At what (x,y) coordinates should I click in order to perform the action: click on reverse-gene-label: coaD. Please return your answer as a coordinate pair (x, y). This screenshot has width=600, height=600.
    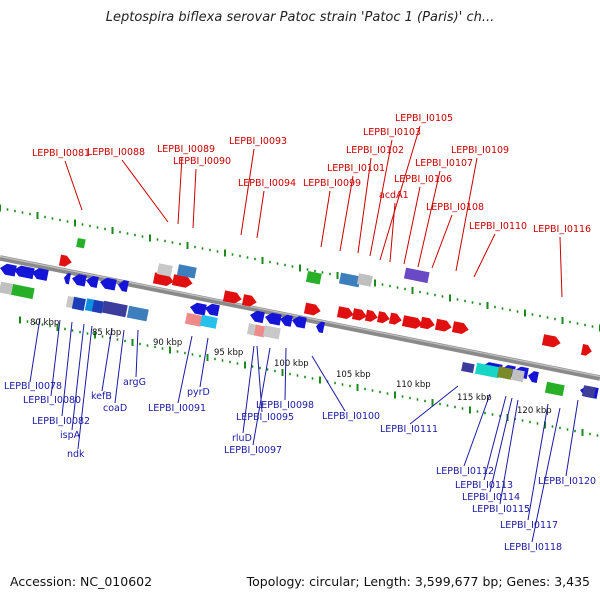
    Looking at the image, I should click on (115, 408).